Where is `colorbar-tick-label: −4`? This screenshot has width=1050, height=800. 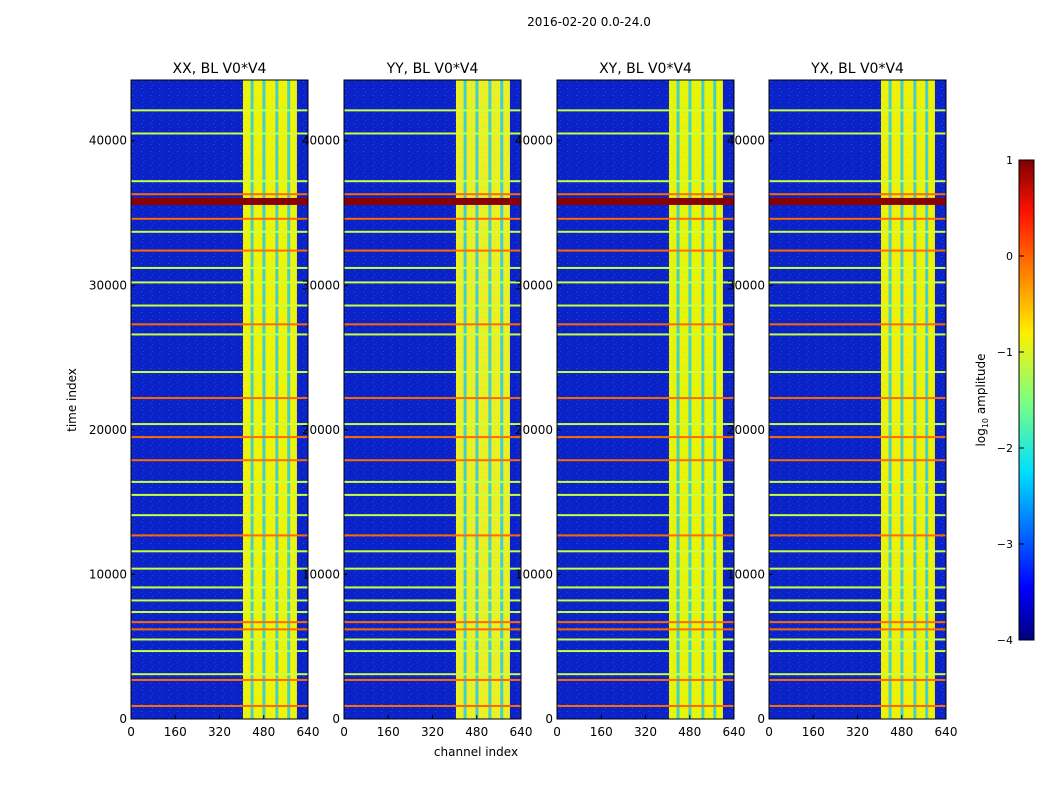
colorbar-tick-label: −4 is located at coordinates (1005, 640).